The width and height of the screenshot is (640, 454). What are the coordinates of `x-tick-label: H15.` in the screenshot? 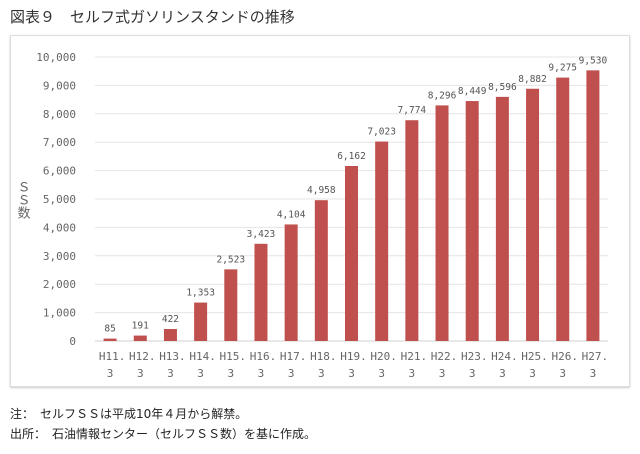 It's located at (233, 356).